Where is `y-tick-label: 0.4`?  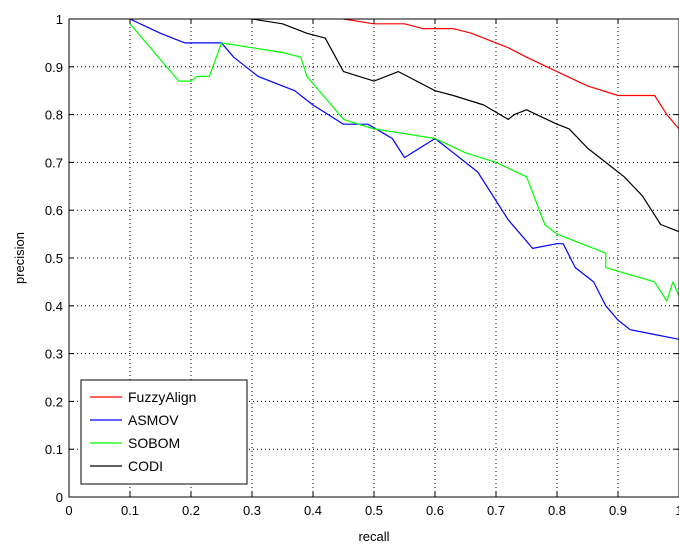
y-tick-label: 0.4 is located at coordinates (54, 306).